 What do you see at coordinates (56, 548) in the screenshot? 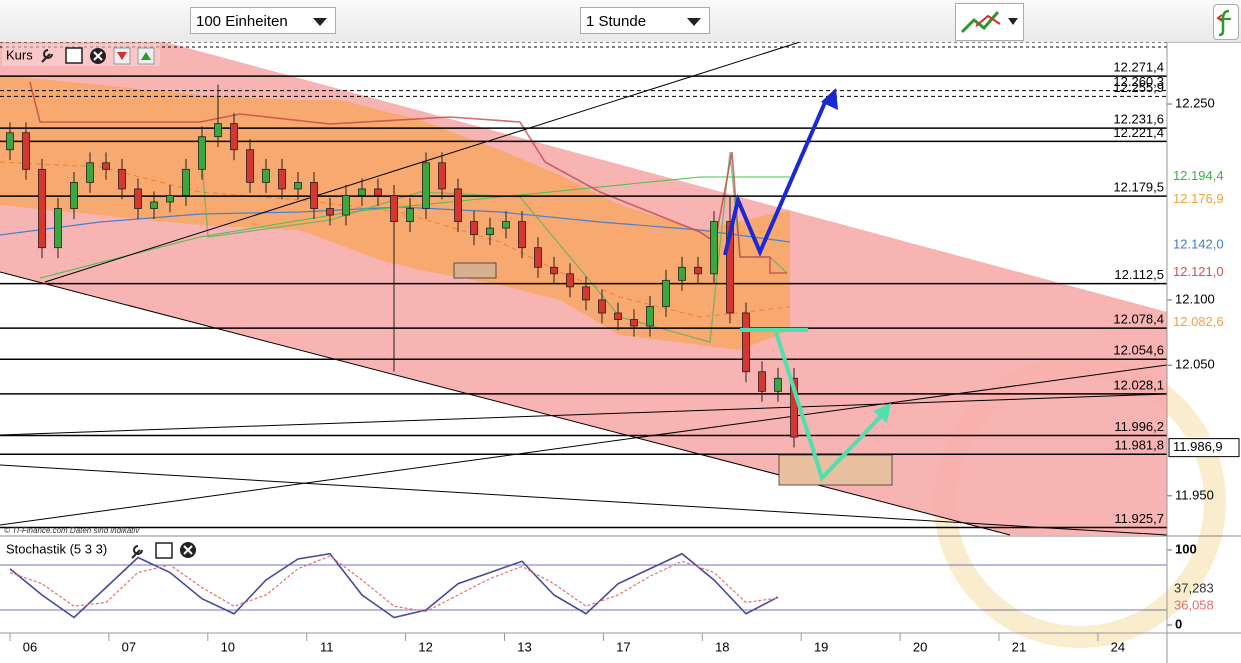
I see `panel-title: Stochastik (5 3 3)` at bounding box center [56, 548].